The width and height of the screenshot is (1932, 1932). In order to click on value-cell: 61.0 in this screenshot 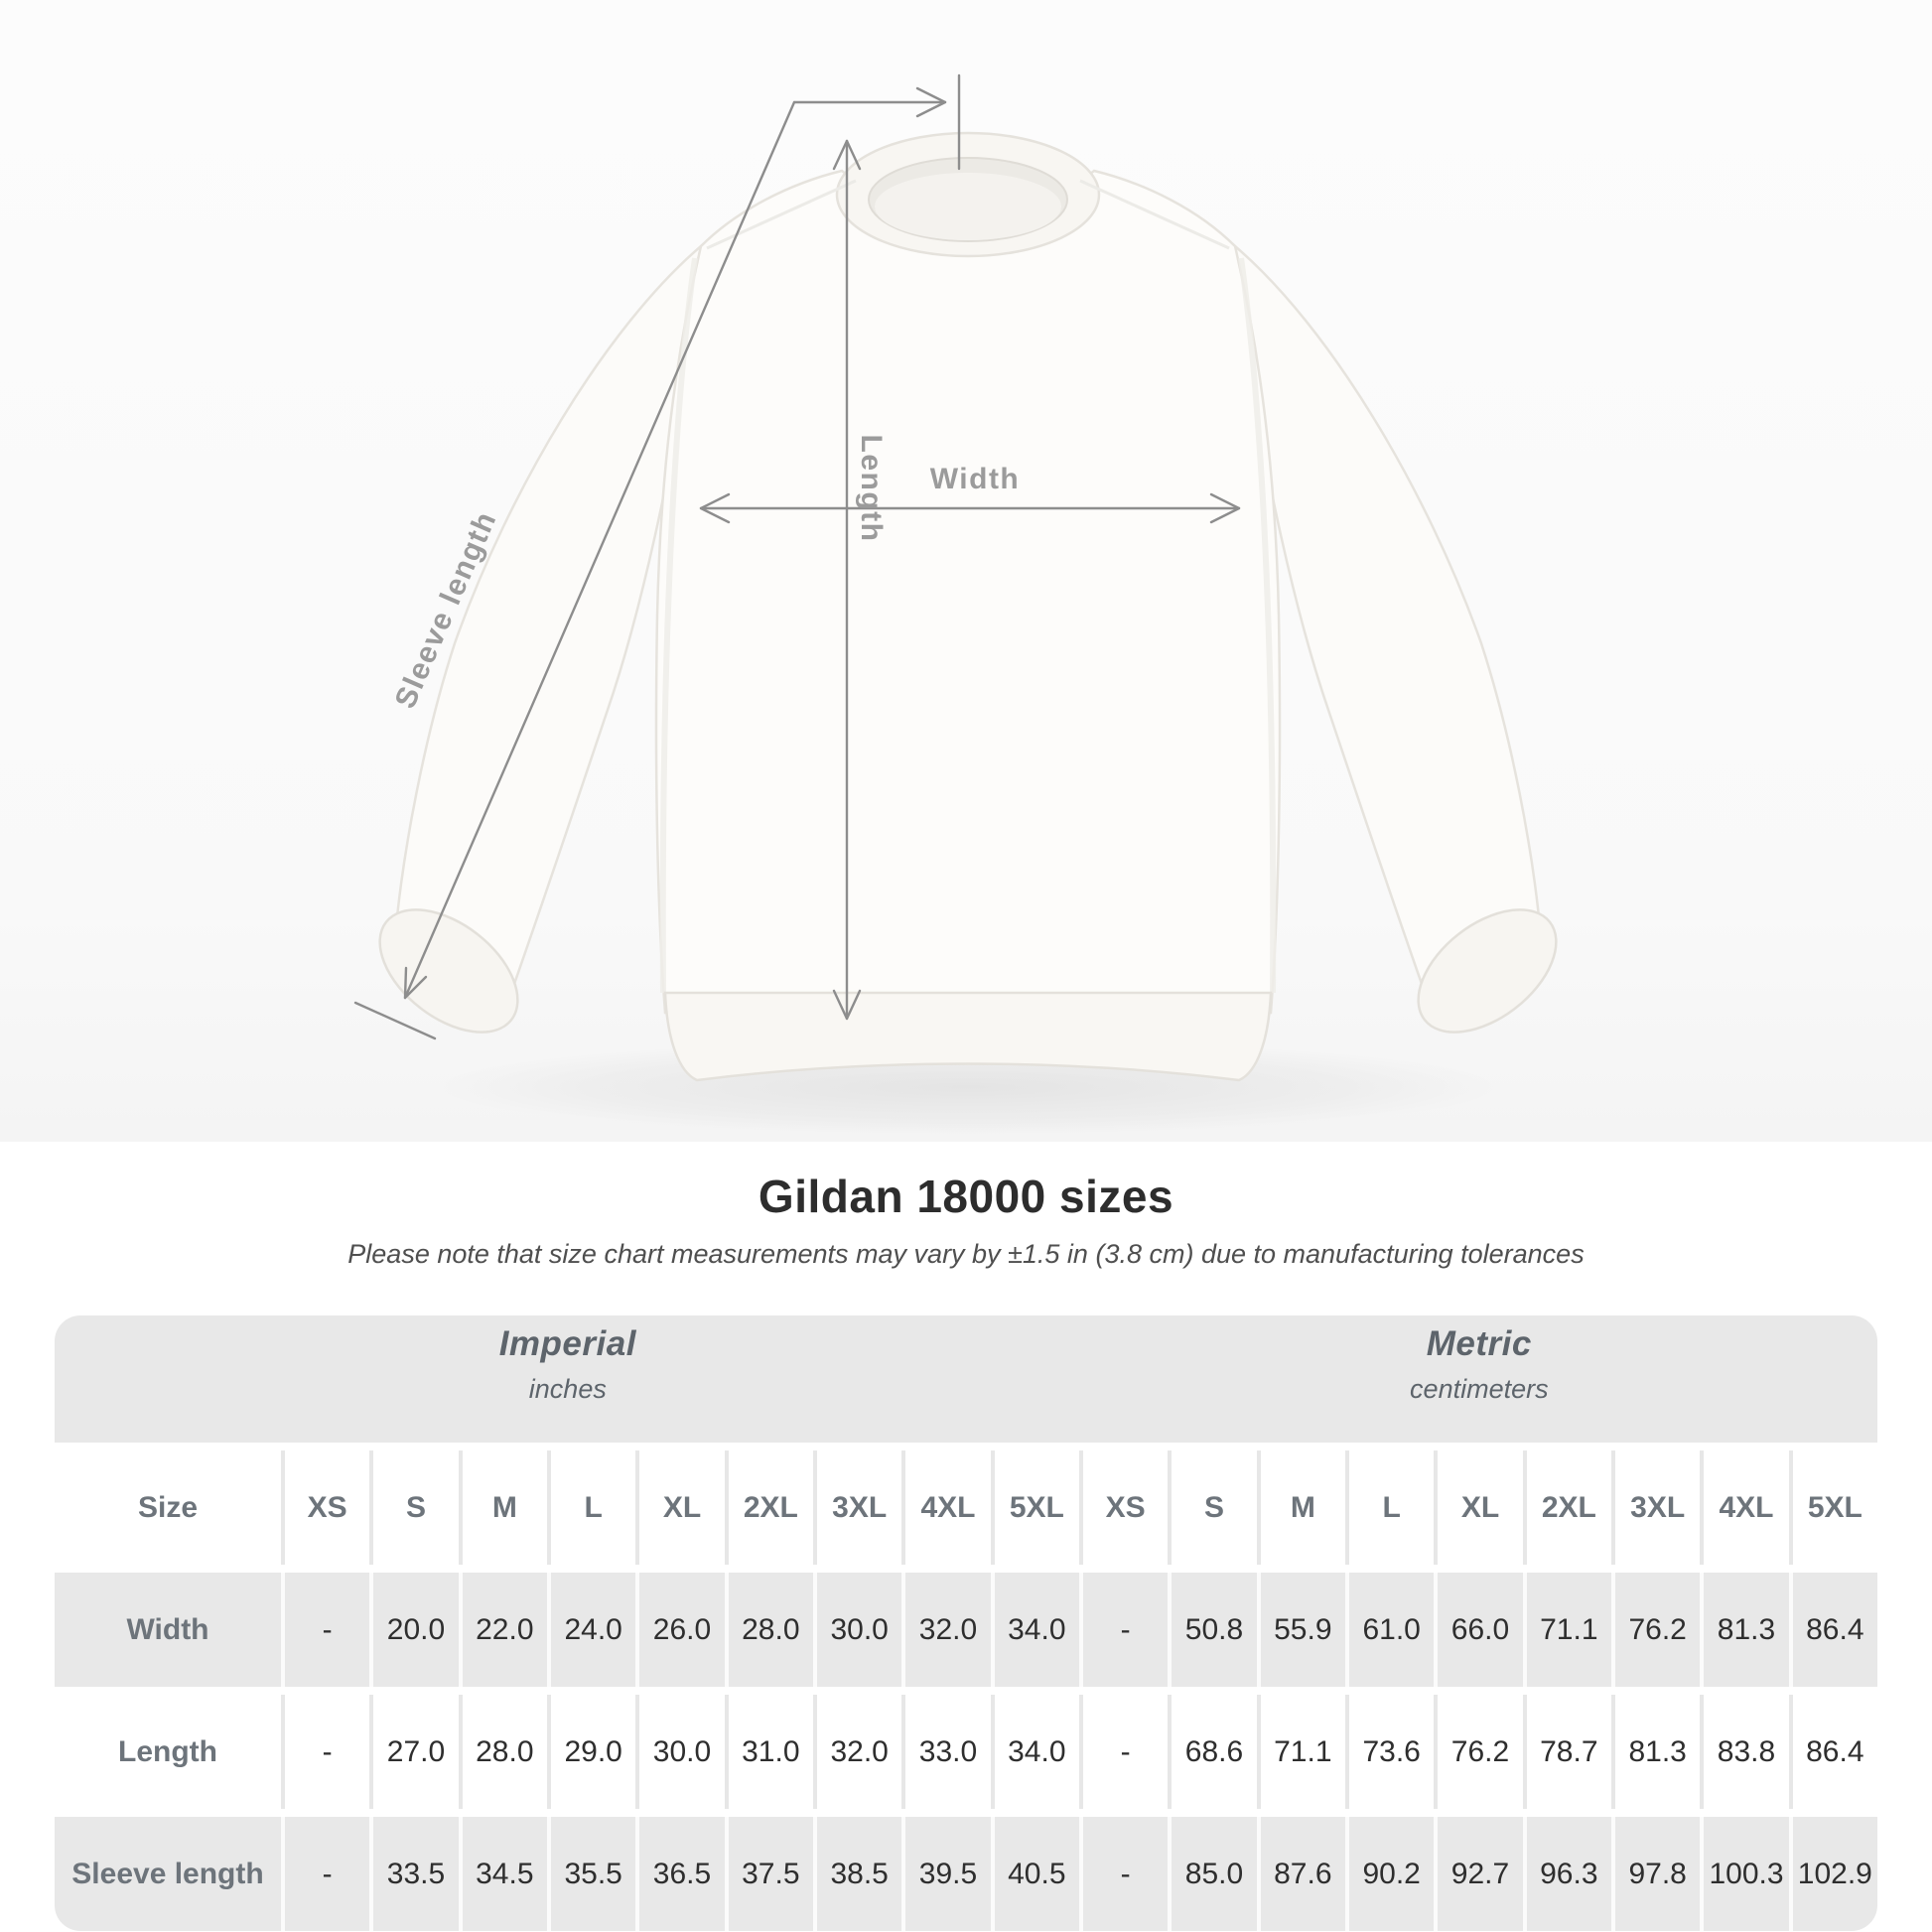, I will do `click(1390, 1630)`.